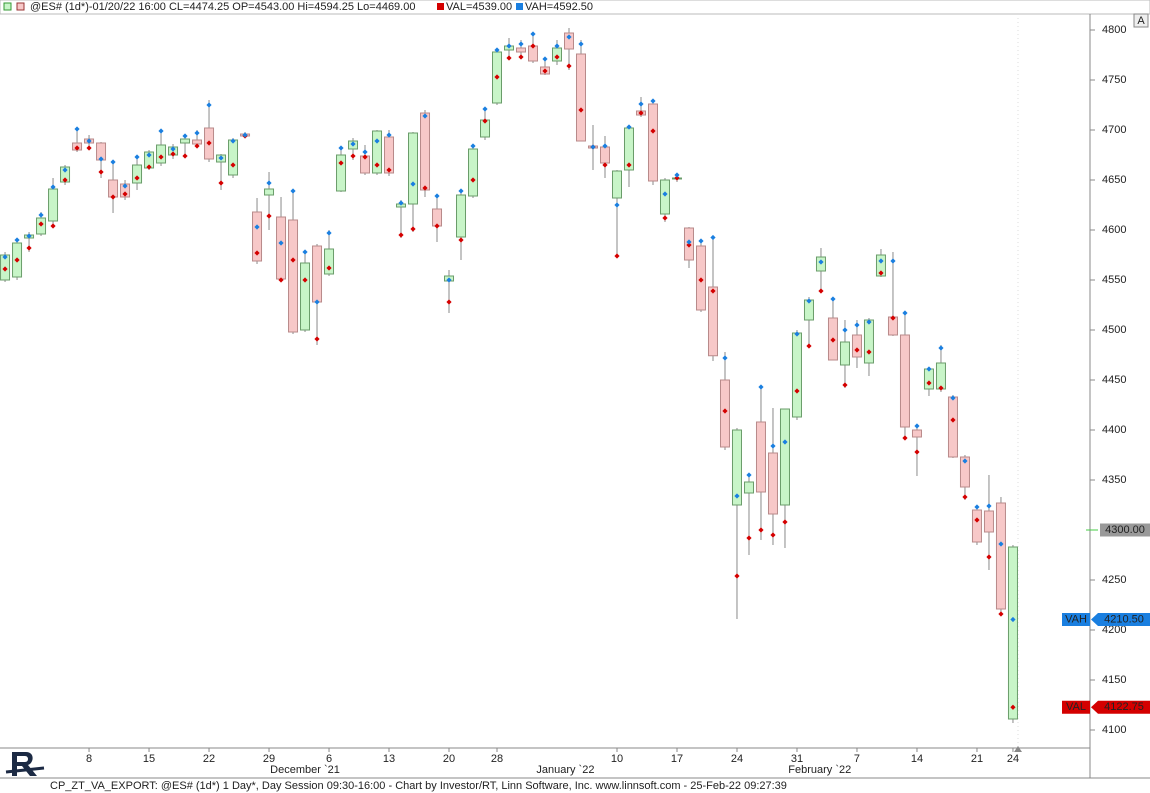 This screenshot has width=1150, height=793. What do you see at coordinates (305, 770) in the screenshot?
I see `month-label: December `21` at bounding box center [305, 770].